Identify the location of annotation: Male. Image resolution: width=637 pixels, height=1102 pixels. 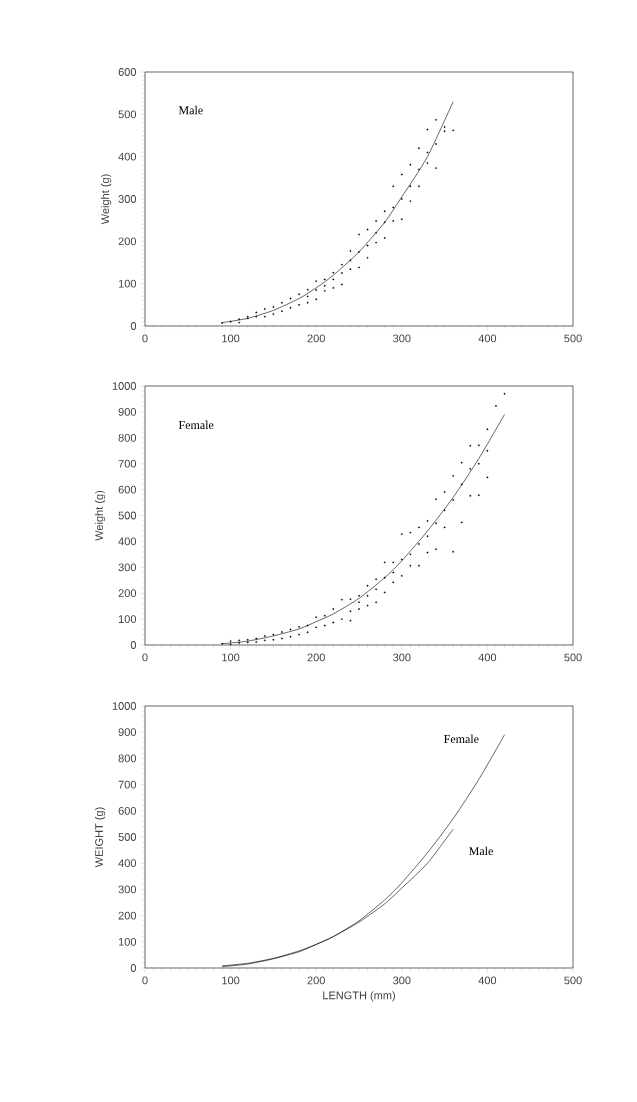
(190, 110).